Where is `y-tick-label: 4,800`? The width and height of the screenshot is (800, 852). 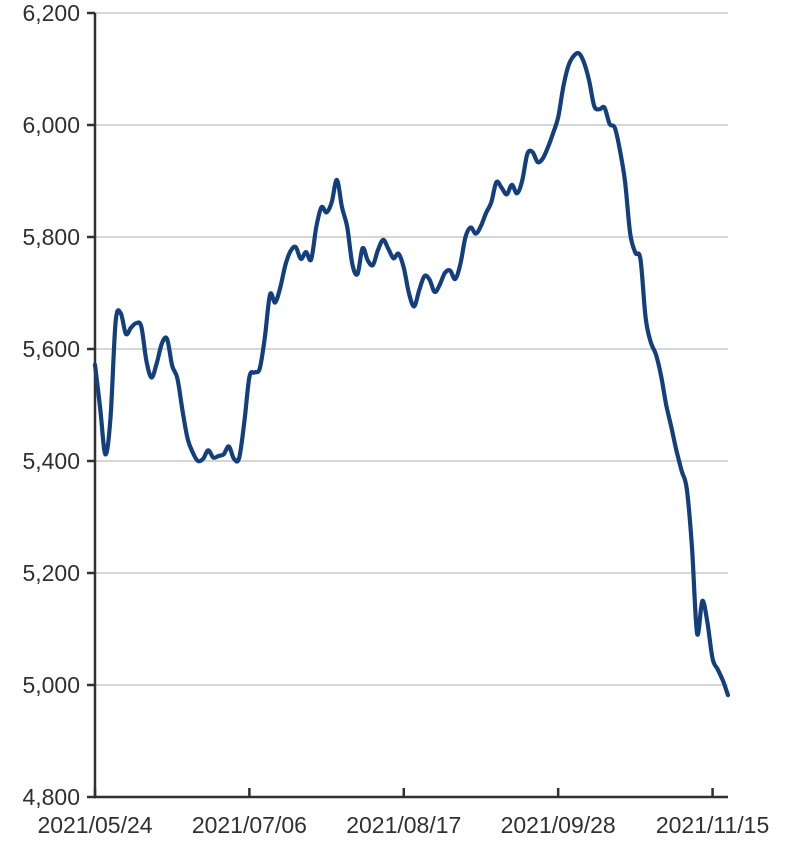
y-tick-label: 4,800 is located at coordinates (51, 797).